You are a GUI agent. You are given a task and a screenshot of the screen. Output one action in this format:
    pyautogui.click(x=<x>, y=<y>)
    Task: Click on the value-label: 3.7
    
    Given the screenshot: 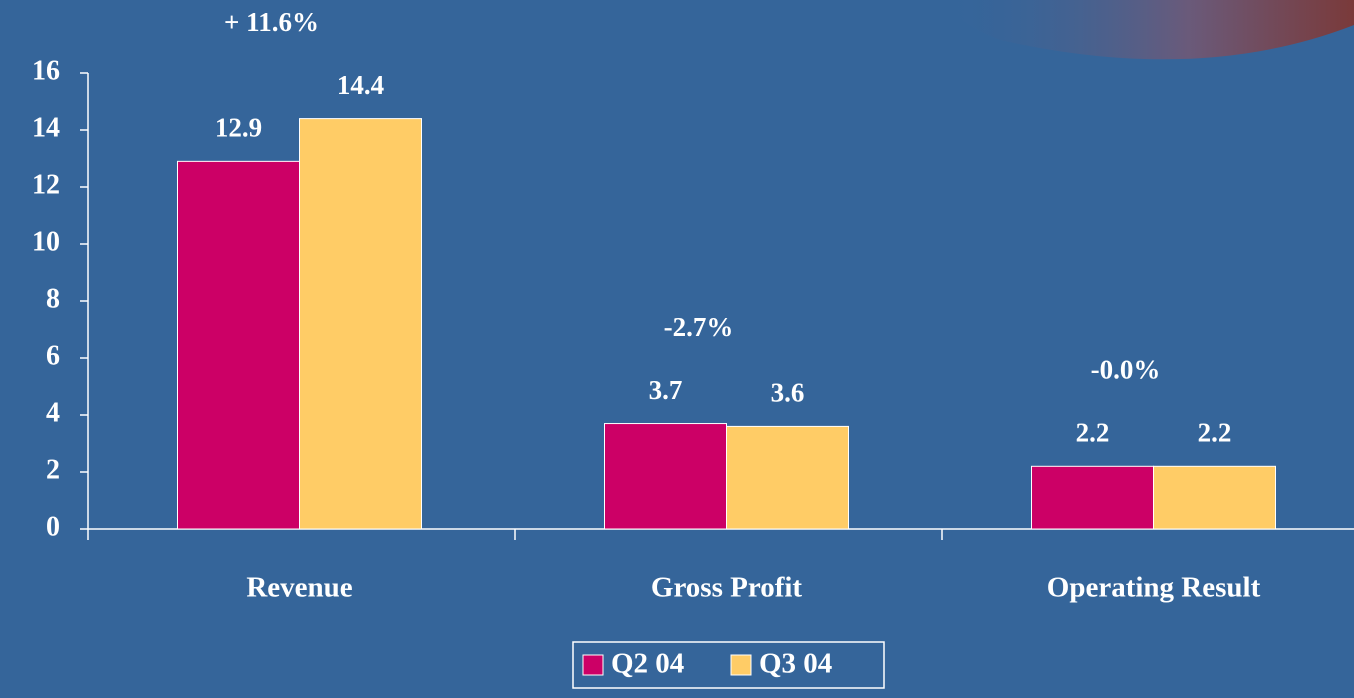 What is the action you would take?
    pyautogui.click(x=666, y=390)
    